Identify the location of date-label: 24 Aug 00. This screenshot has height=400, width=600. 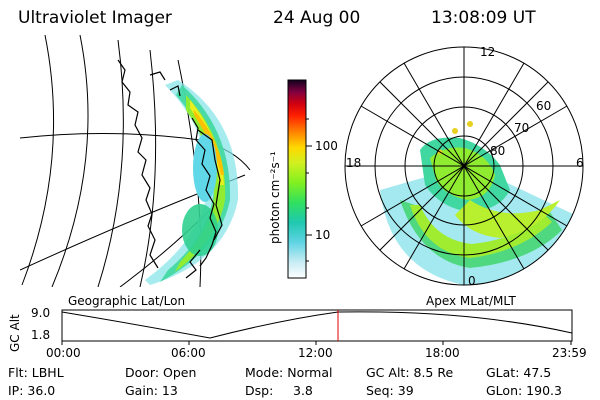
(317, 18).